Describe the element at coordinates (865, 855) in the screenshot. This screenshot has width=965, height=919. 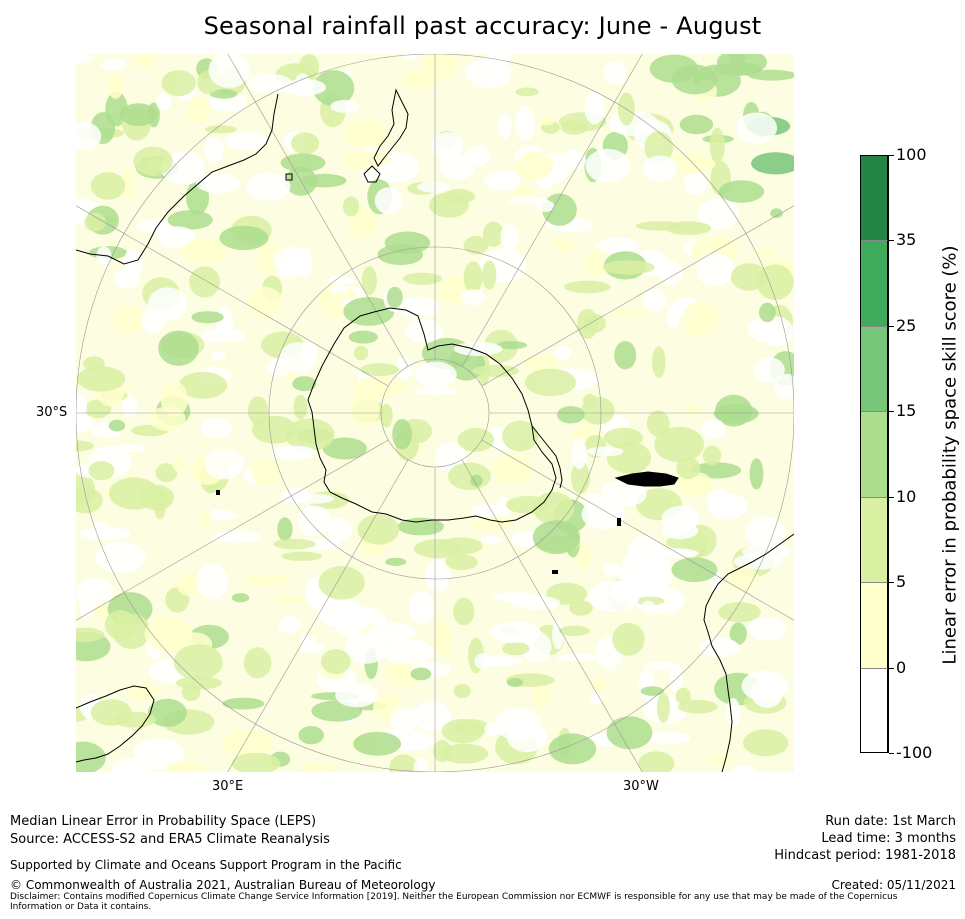
I see `footer-hindcast: Hindcast period: 1981-2018` at that location.